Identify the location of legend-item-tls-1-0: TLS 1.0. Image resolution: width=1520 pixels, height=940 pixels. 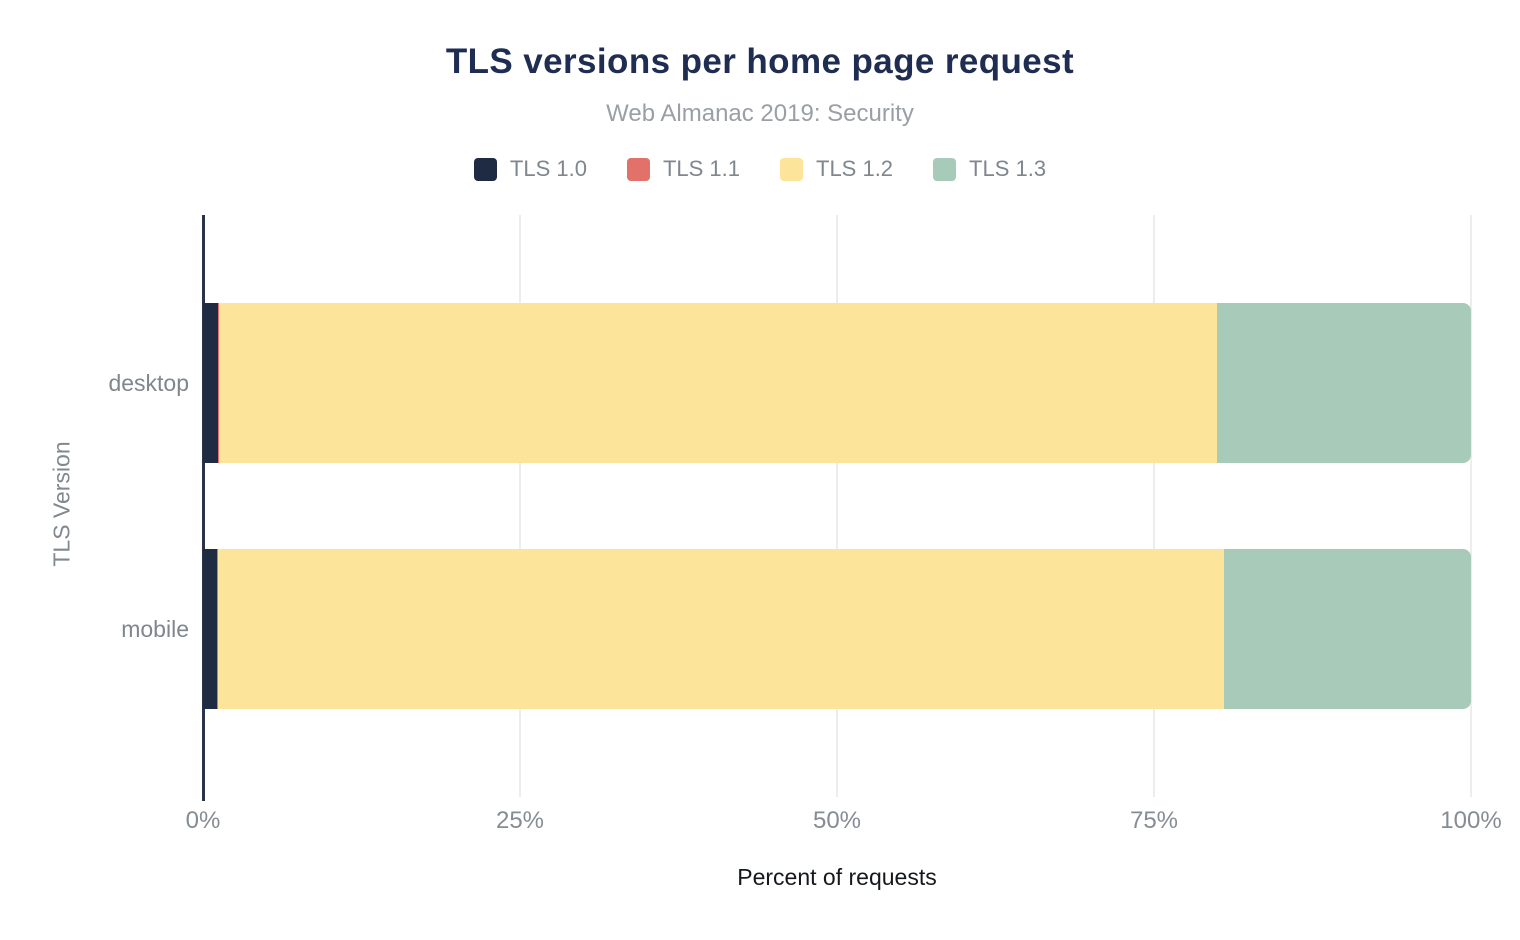
(530, 169).